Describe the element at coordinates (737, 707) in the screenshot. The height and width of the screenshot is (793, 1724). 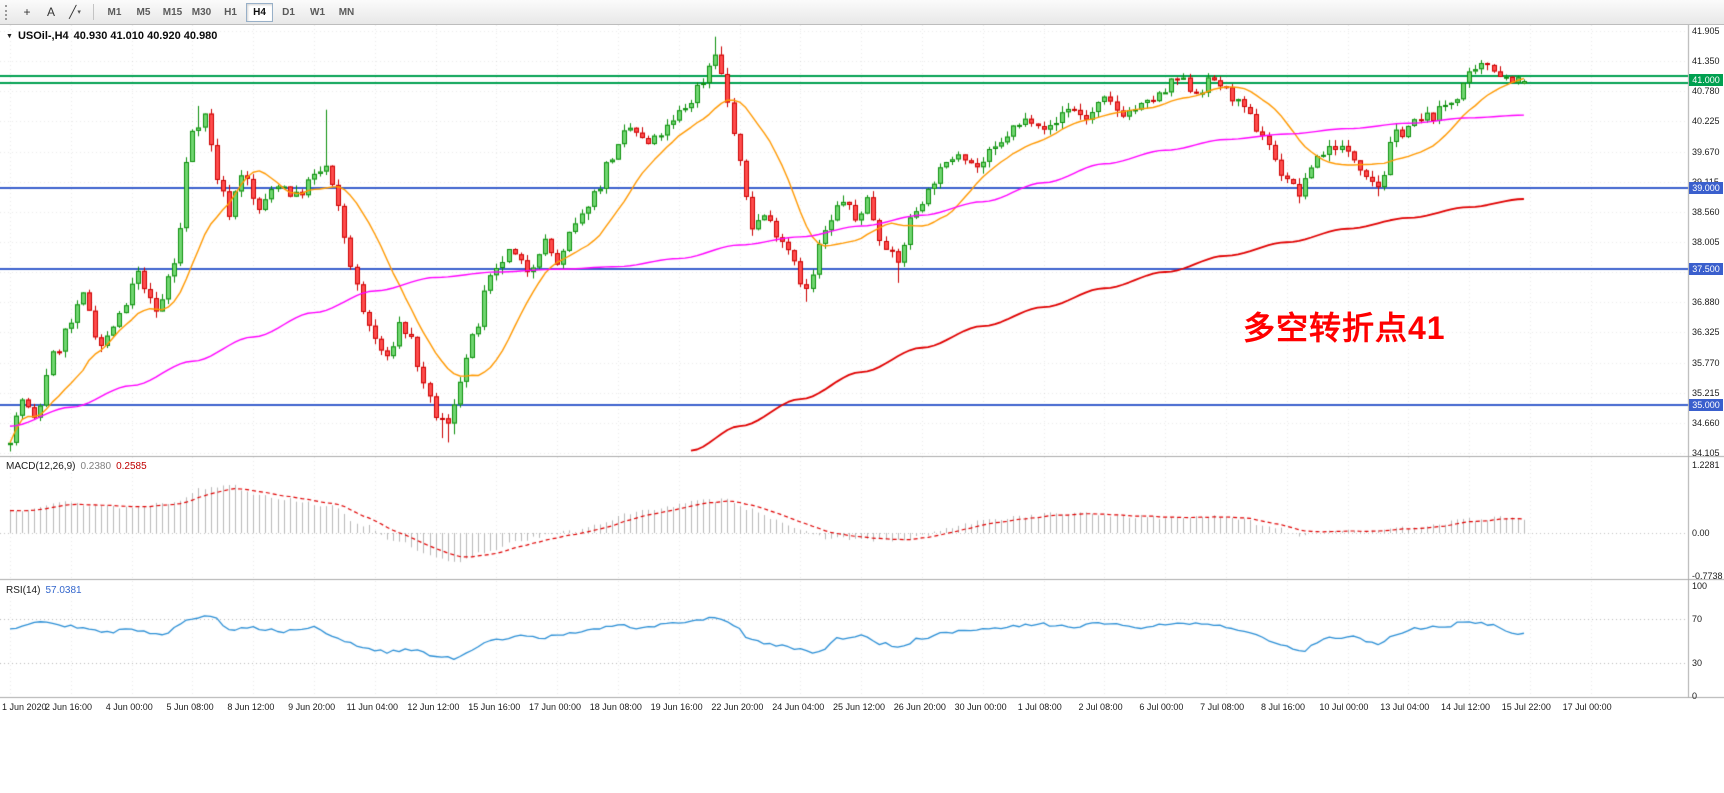
I see `time-axis-label: 22 Jun 20:00` at that location.